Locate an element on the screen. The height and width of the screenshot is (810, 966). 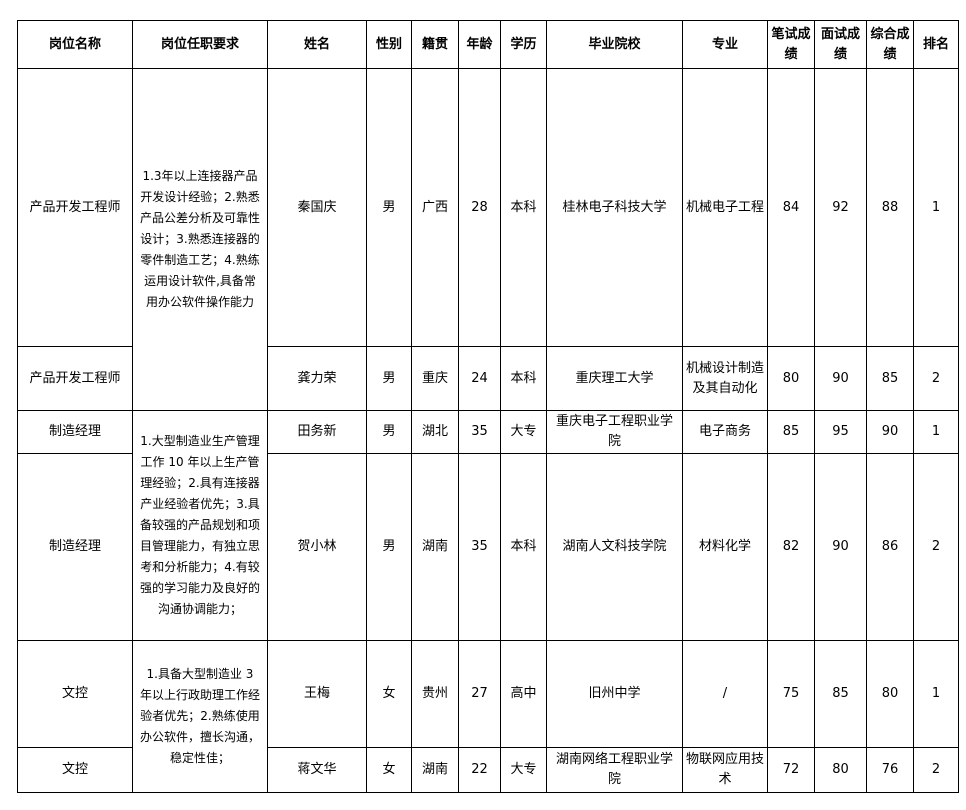
header-interview-score: 面试成绩 is located at coordinates (840, 44).